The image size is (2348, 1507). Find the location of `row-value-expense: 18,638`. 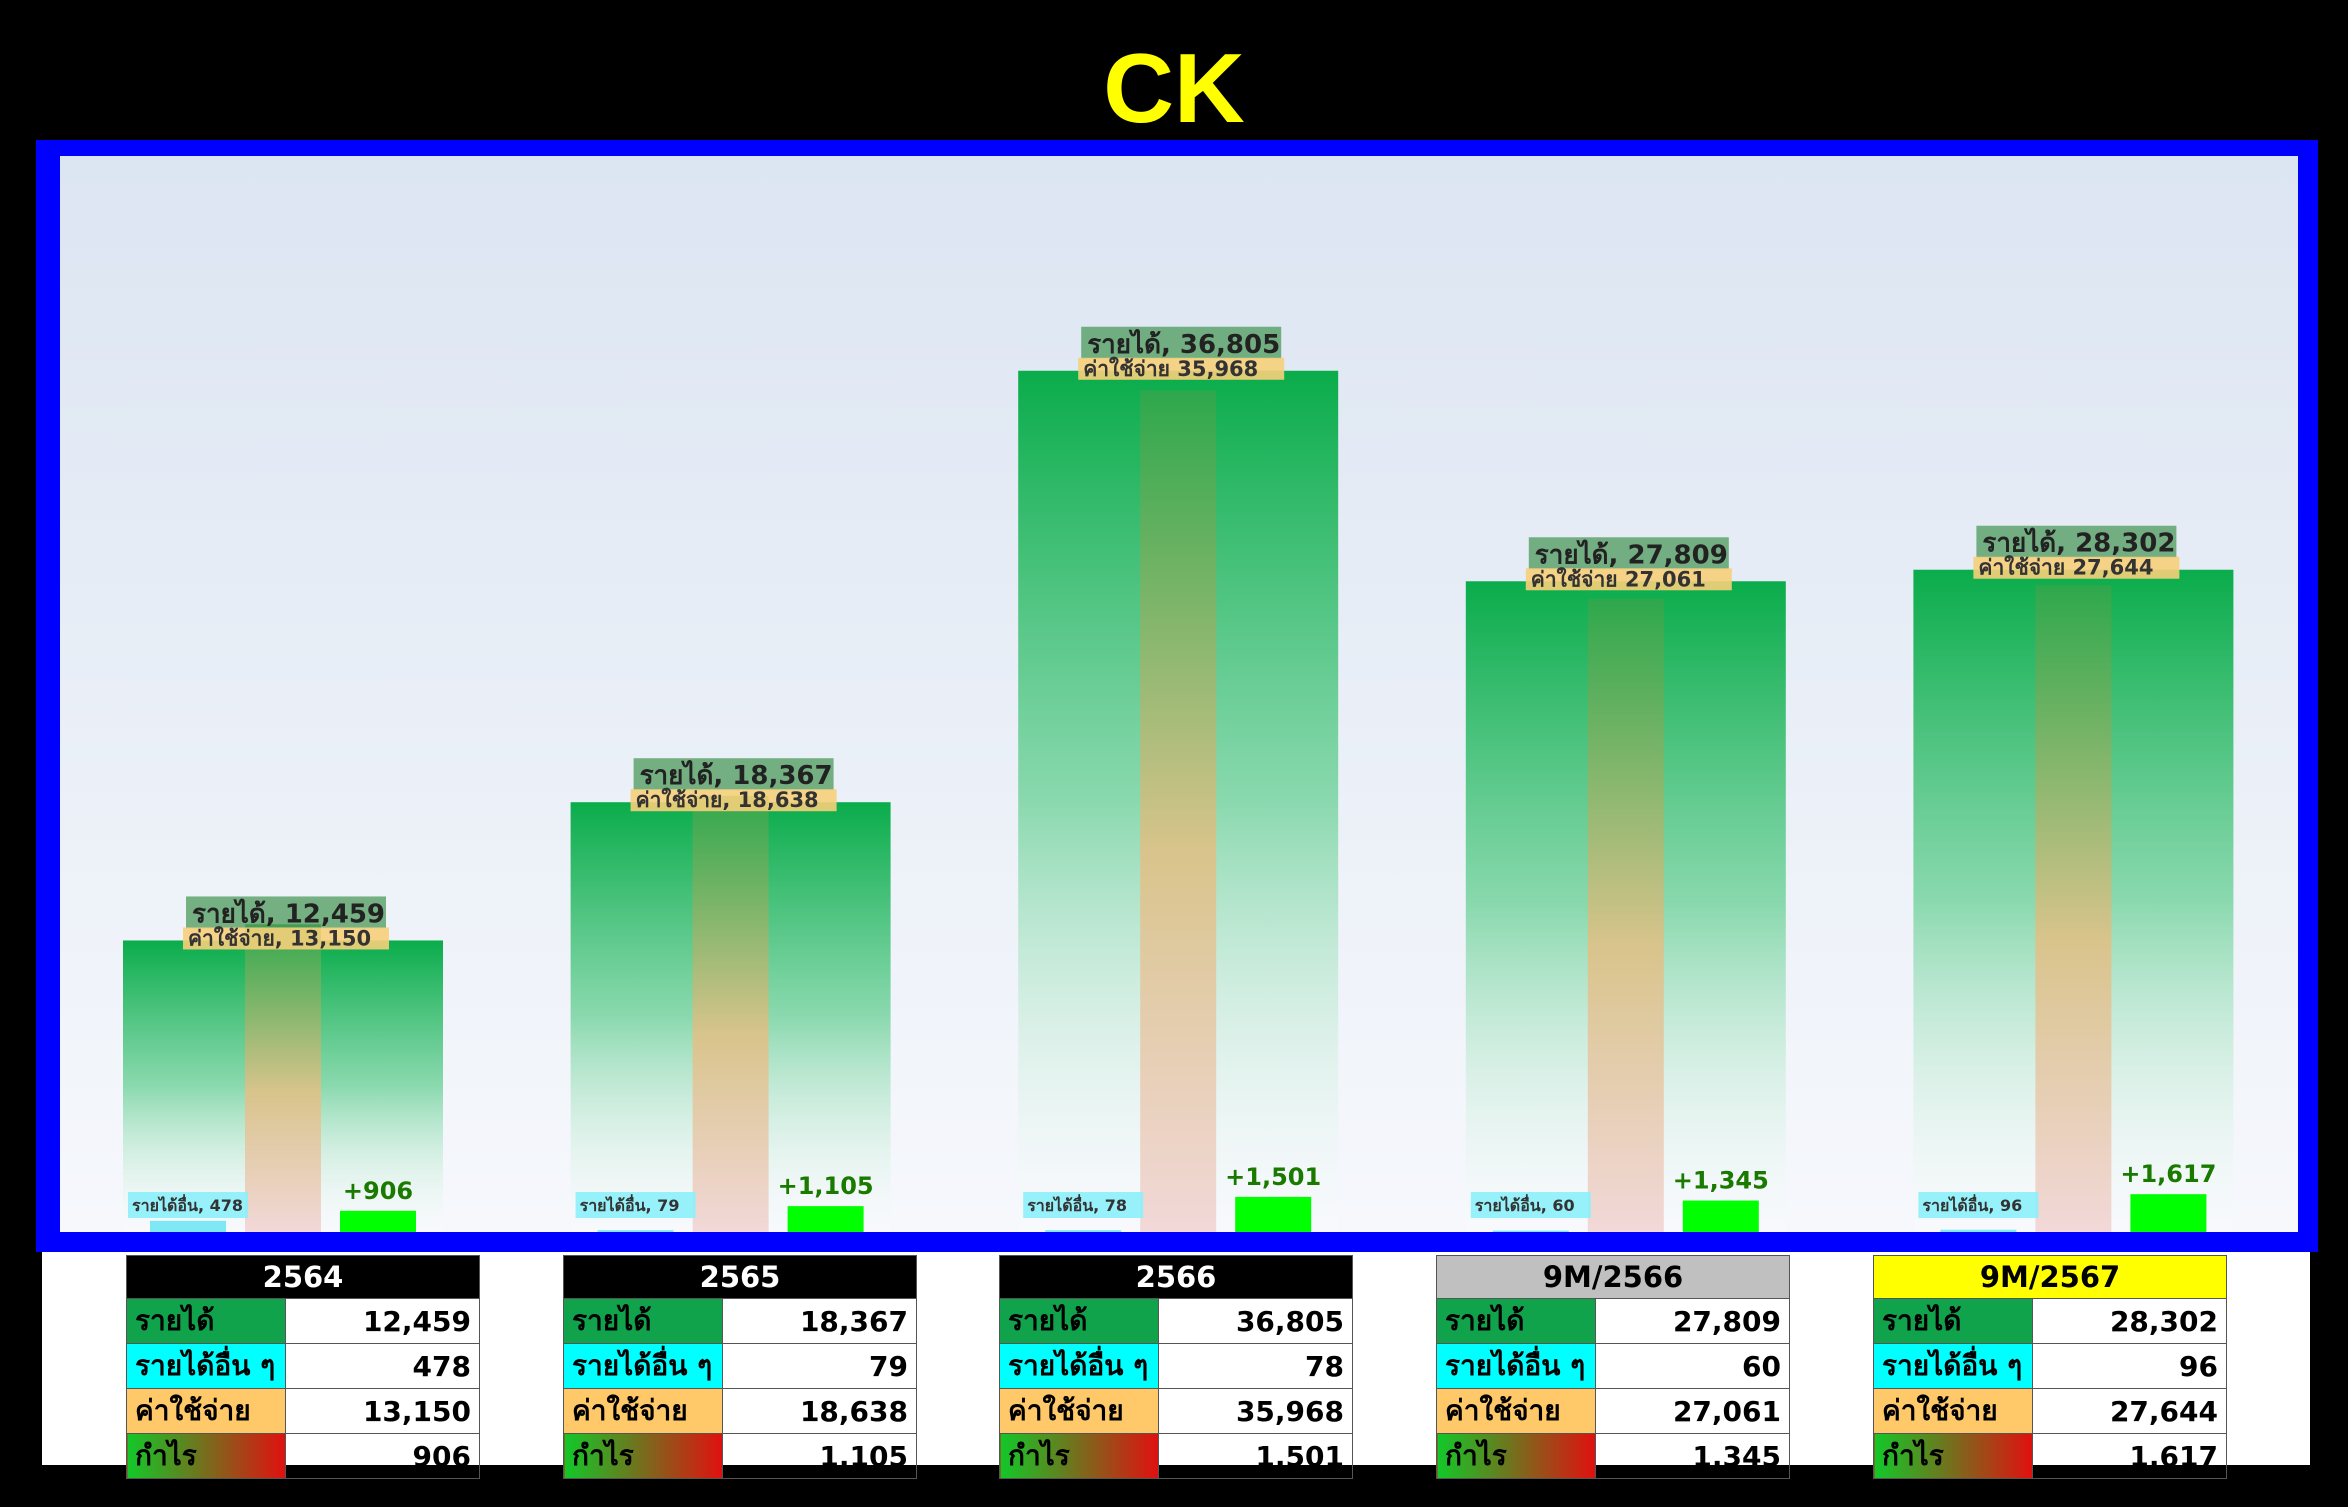

row-value-expense: 18,638 is located at coordinates (819, 1411).